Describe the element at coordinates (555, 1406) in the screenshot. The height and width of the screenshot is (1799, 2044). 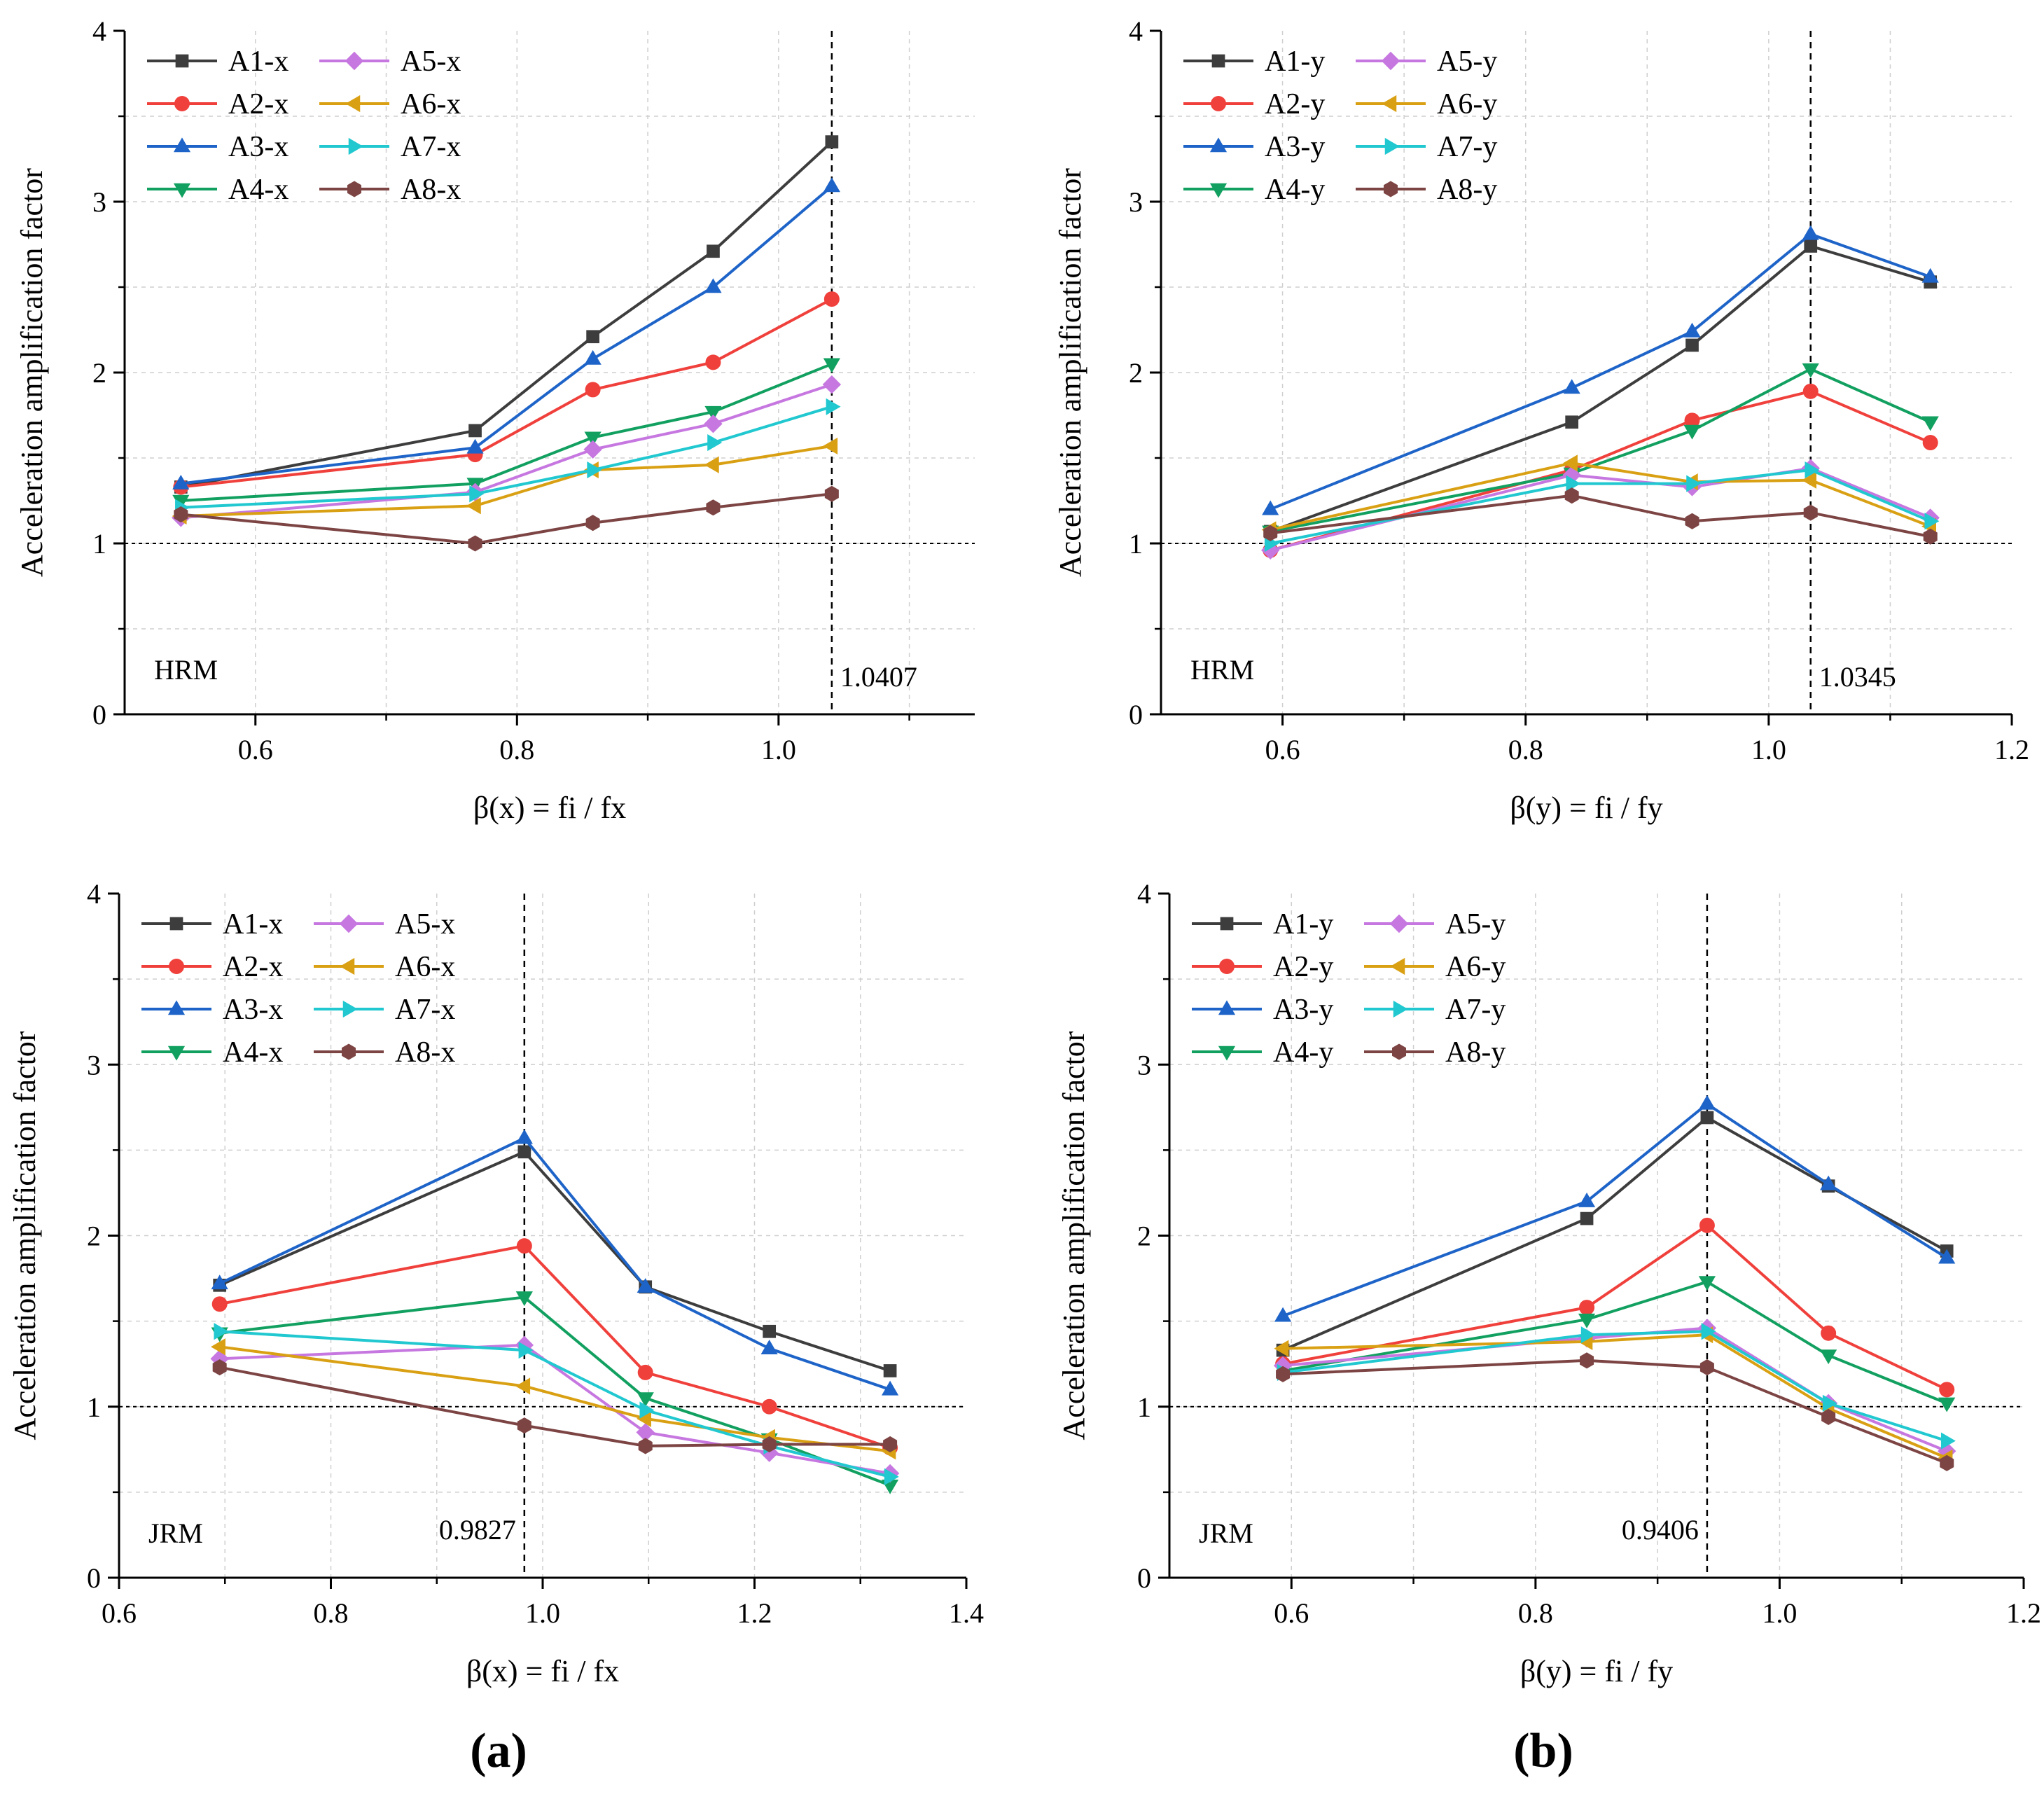
I see `series-A8-x` at that location.